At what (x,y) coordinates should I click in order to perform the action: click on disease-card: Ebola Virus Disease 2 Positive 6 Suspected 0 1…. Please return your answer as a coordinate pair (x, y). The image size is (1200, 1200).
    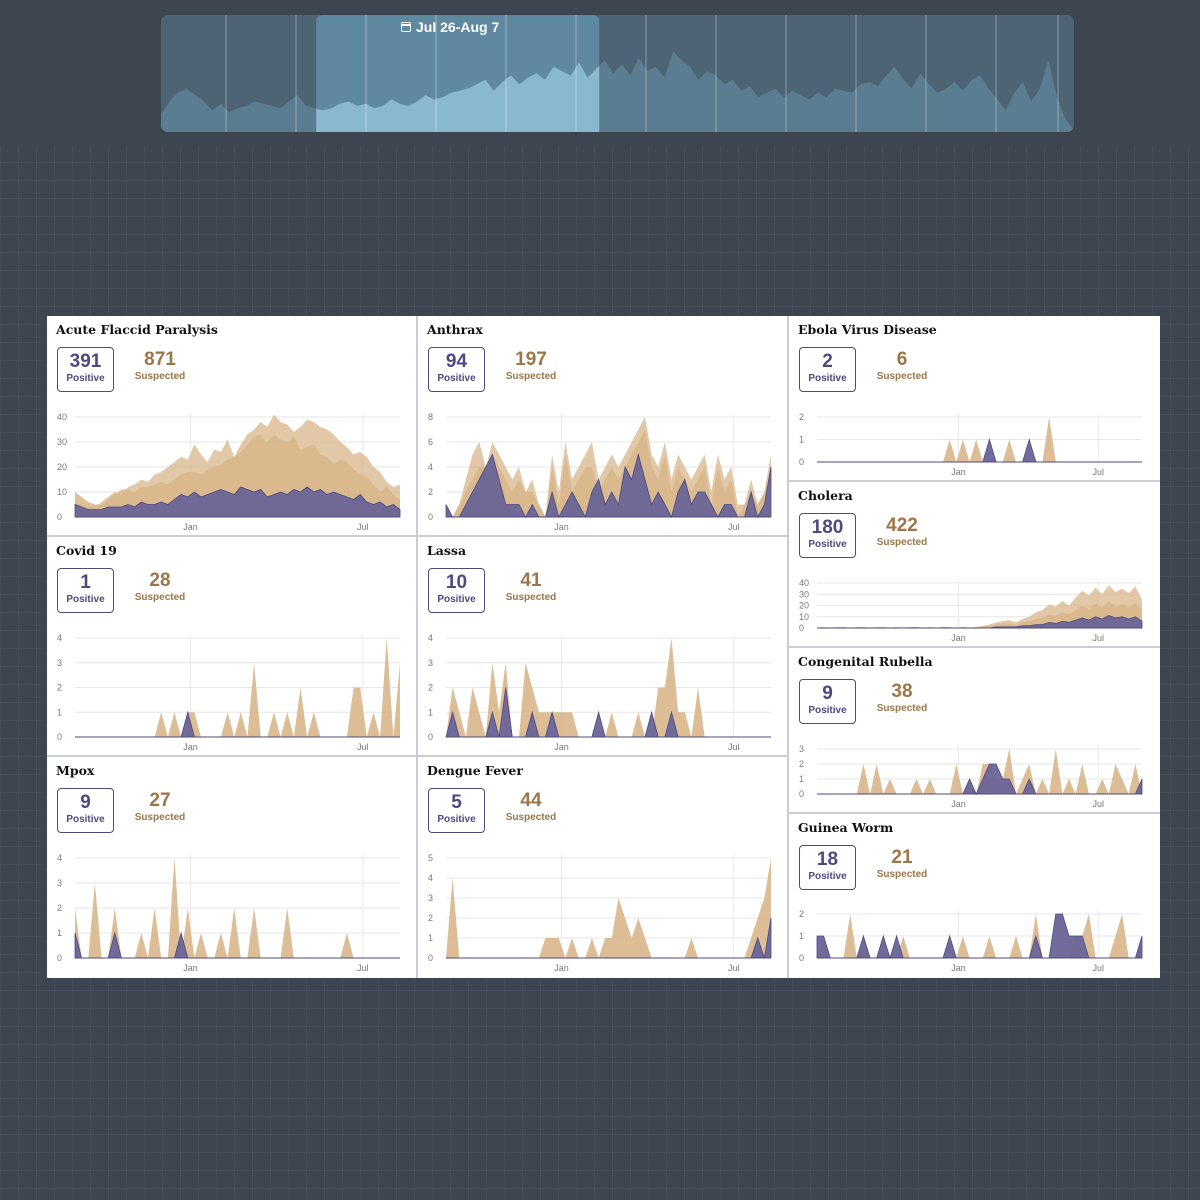
    Looking at the image, I should click on (974, 399).